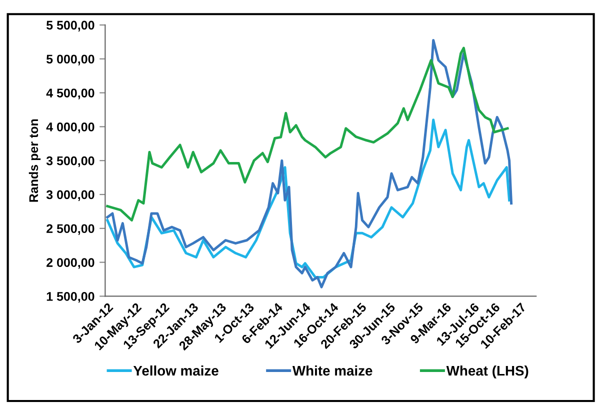 Image resolution: width=601 pixels, height=403 pixels. Describe the element at coordinates (70, 128) in the screenshot. I see `y-tick-label: 4 000,00` at that location.